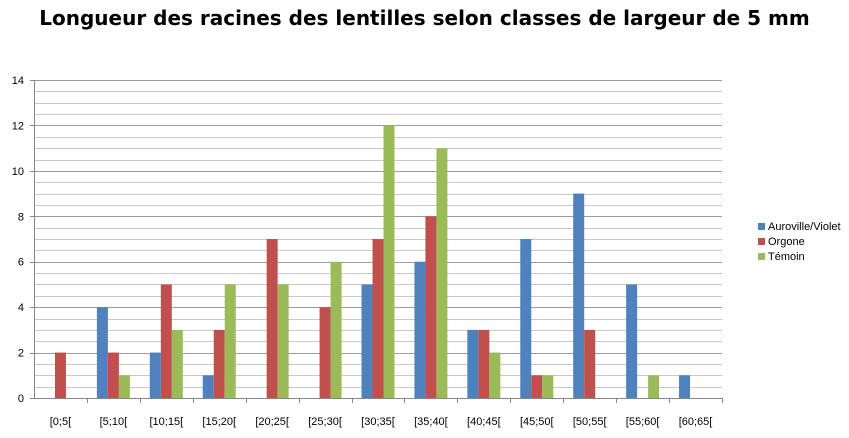 The image size is (849, 438). What do you see at coordinates (60, 422) in the screenshot?
I see `x-tick-label: [0;5[` at bounding box center [60, 422].